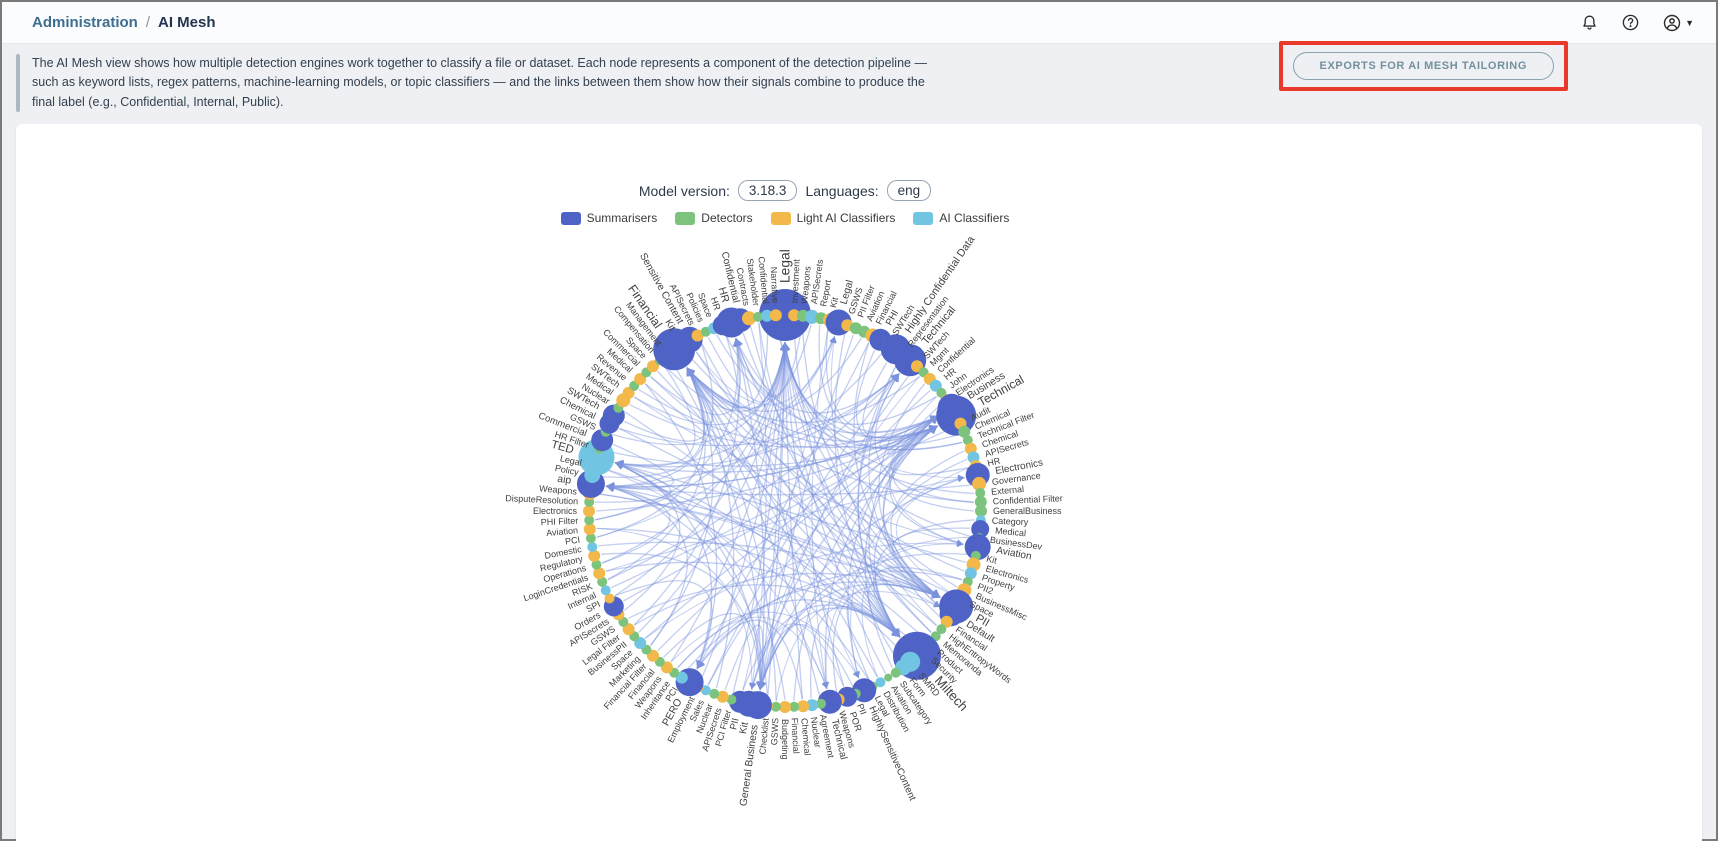  I want to click on detectors-swatch, so click(685, 218).